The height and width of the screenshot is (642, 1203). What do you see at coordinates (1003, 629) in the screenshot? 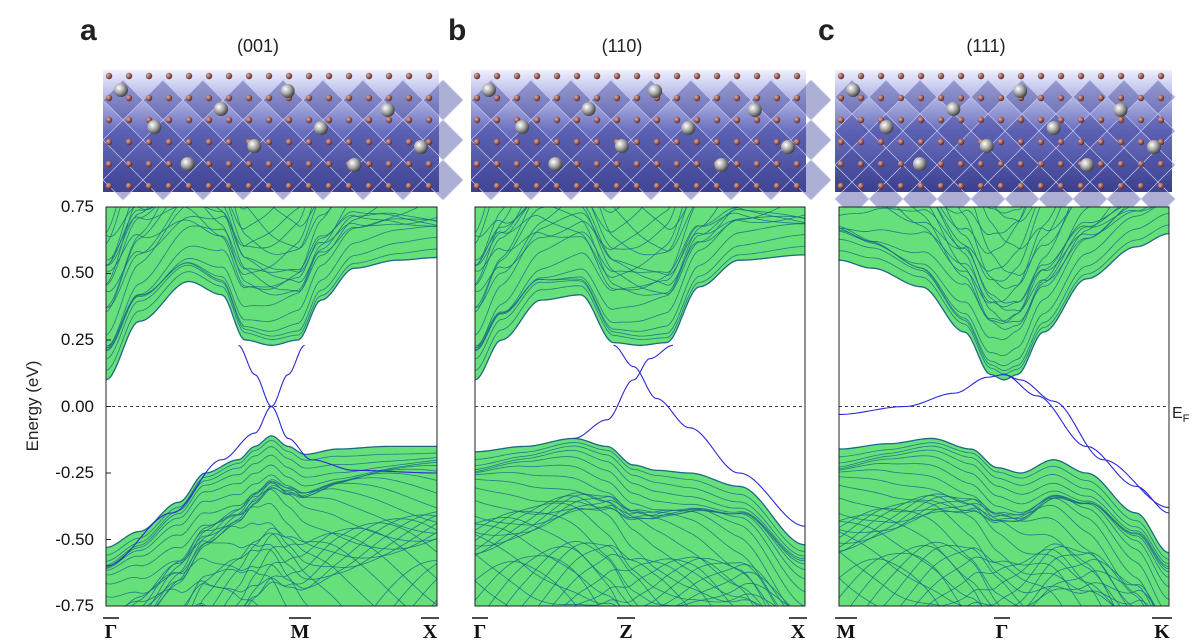
I see `kpoint-labels-c: M Γ K` at bounding box center [1003, 629].